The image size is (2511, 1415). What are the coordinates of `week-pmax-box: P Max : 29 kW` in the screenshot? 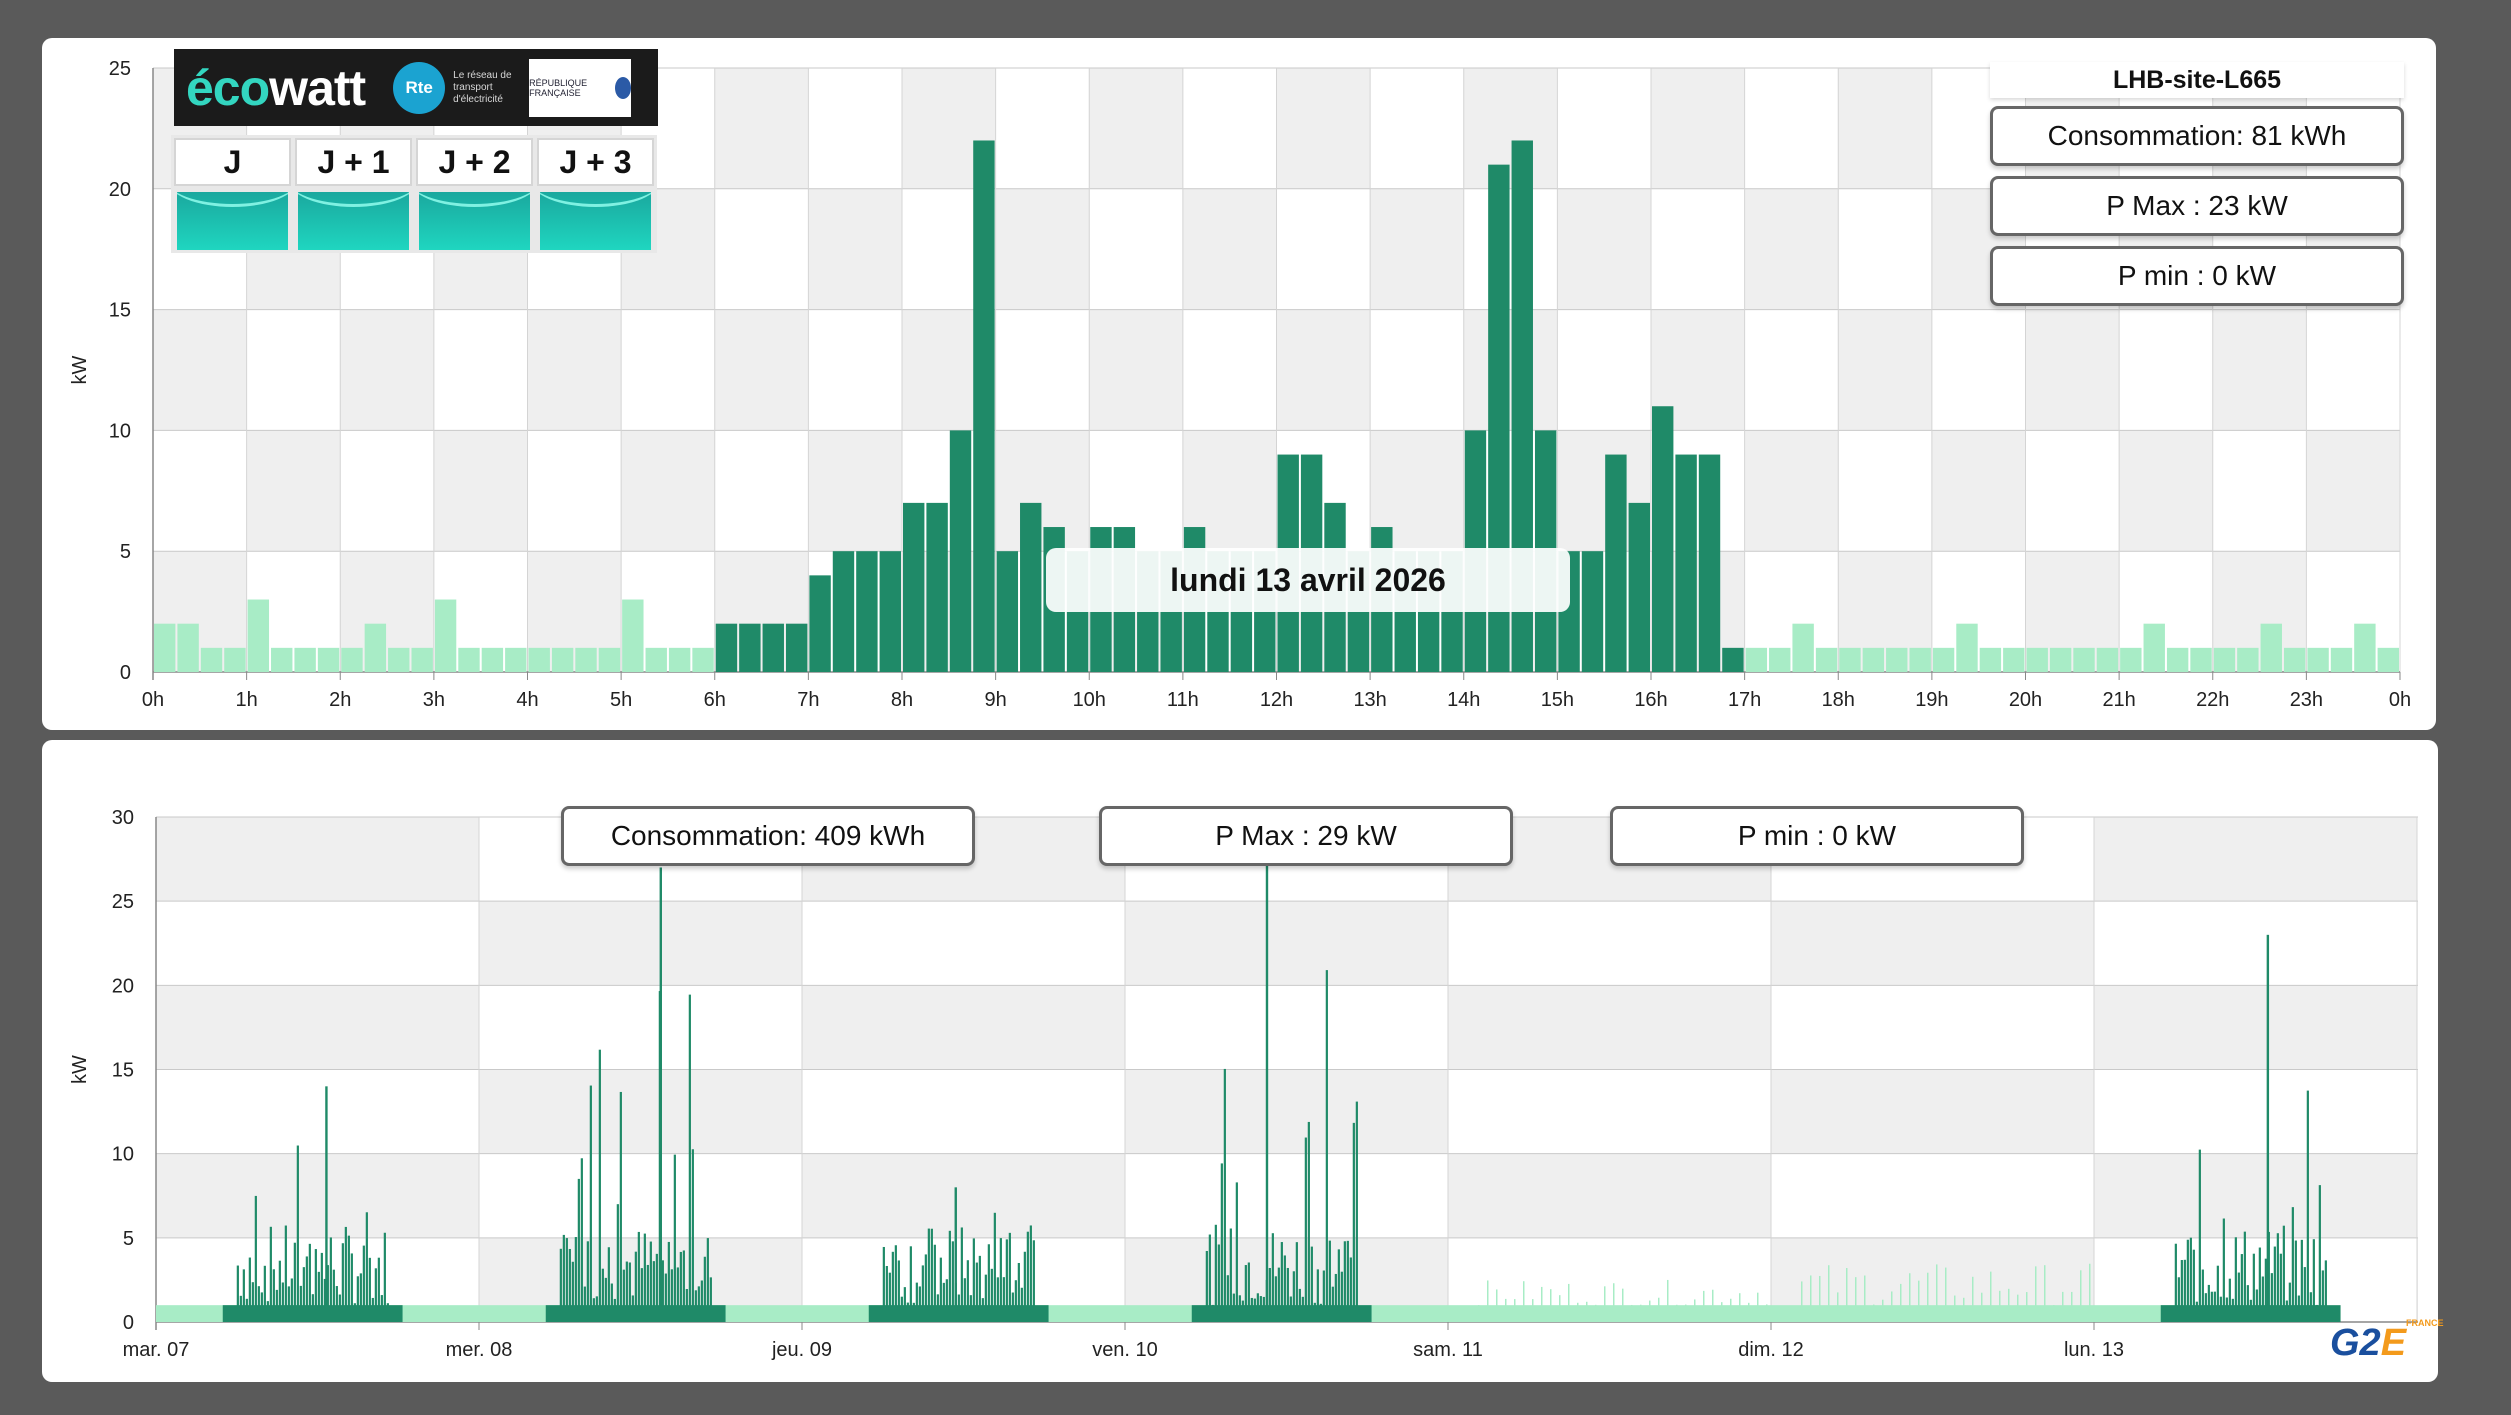 It's located at (1306, 836).